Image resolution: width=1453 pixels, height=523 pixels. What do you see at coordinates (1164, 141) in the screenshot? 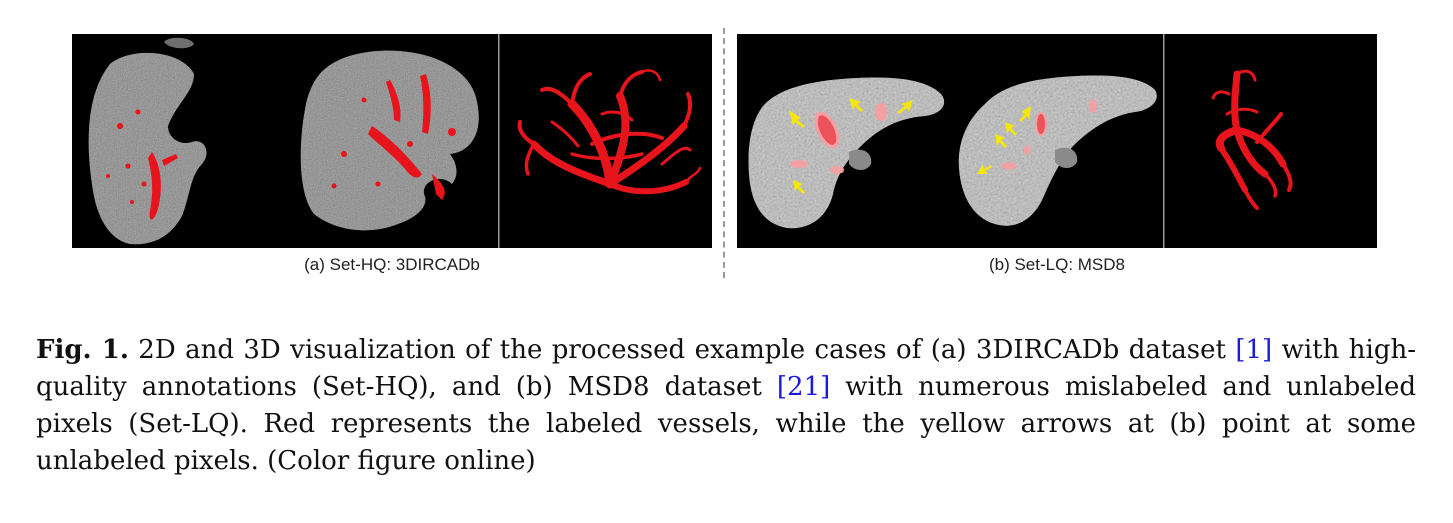
I see `lq-view-divider` at bounding box center [1164, 141].